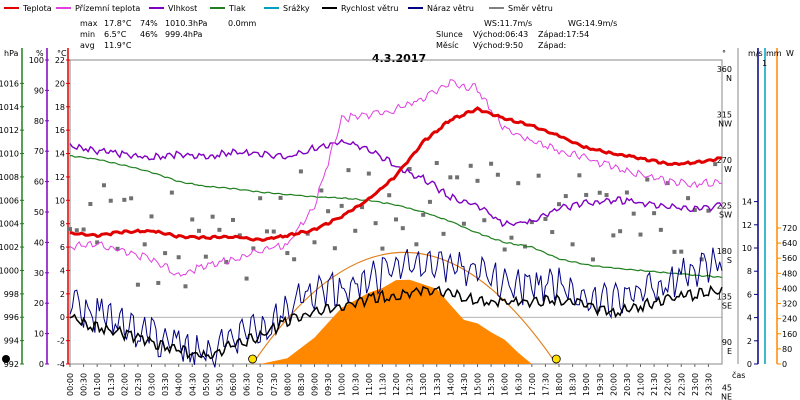  I want to click on legend-label: Přízemní teplota, so click(107, 8).